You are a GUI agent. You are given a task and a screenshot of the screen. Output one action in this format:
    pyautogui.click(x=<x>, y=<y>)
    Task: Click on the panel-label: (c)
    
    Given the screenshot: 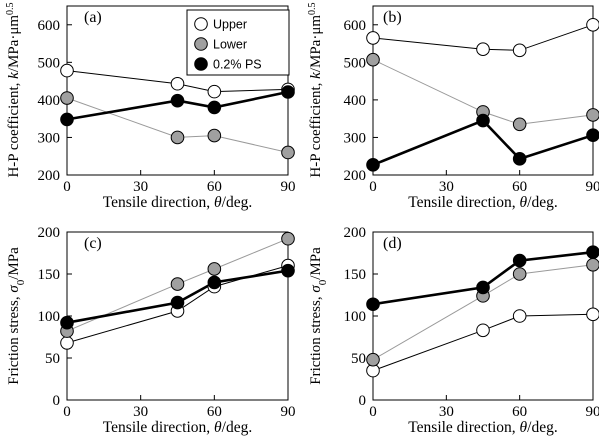 What is the action you would take?
    pyautogui.click(x=93, y=243)
    